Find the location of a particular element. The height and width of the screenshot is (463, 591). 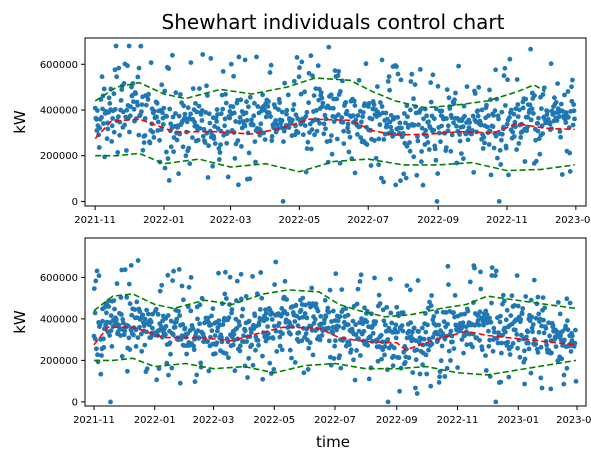

top-x-tick-label: 2022-05 is located at coordinates (299, 220).